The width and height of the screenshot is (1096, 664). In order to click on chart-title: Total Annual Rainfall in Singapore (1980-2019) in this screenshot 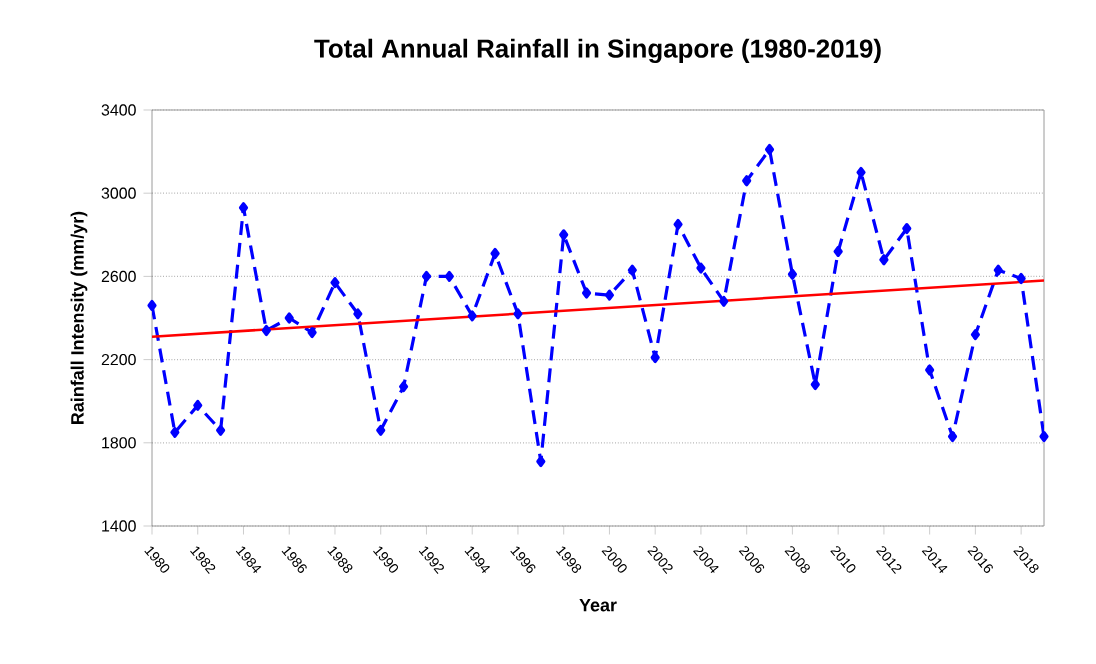, I will do `click(597, 51)`.